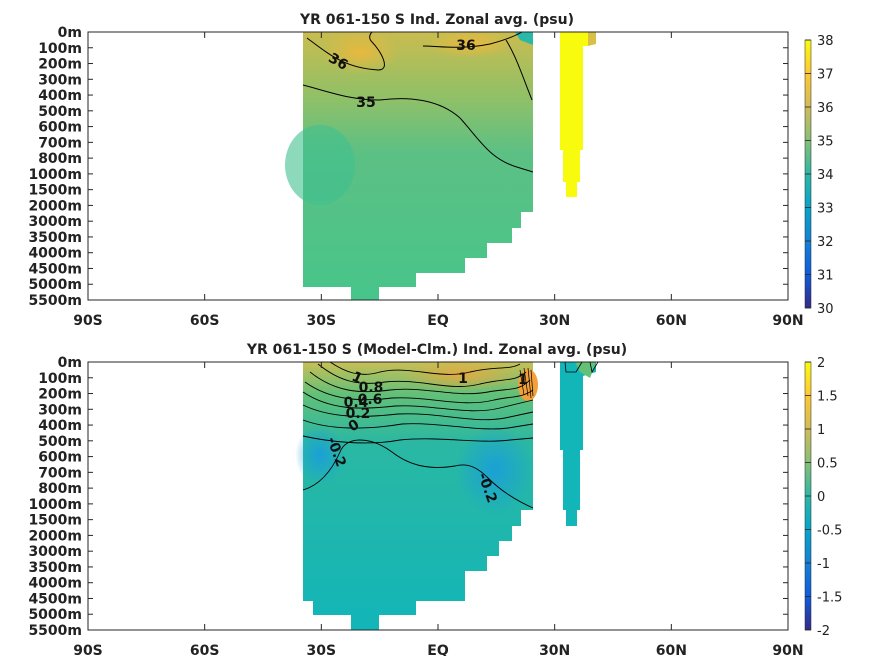  I want to click on colorbar-tick-label: -2, so click(823, 631).